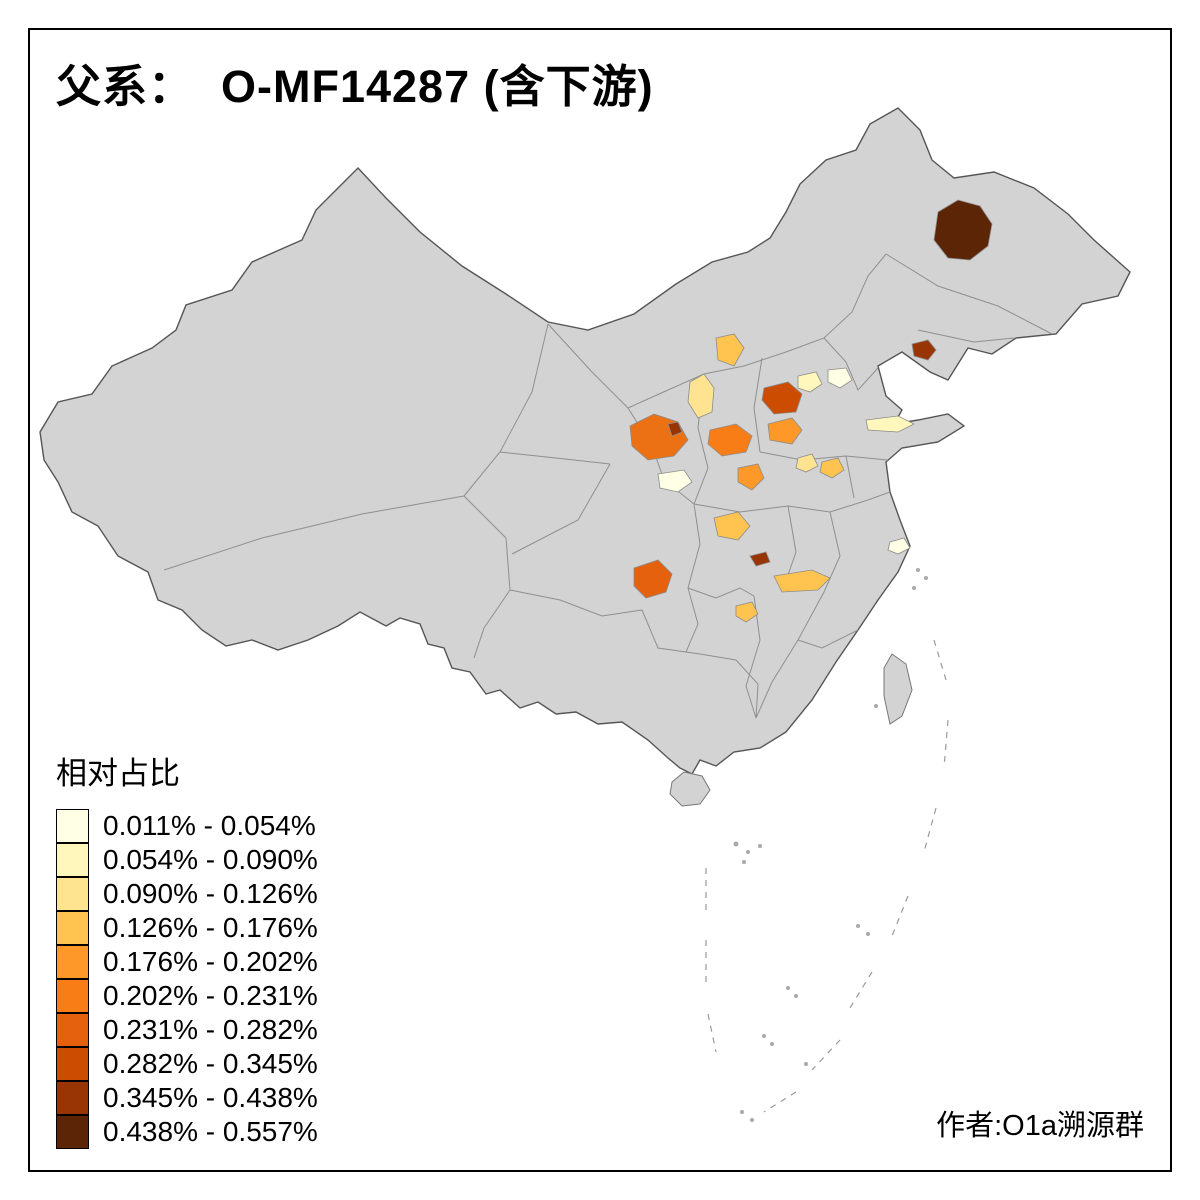 The image size is (1200, 1200). I want to click on taiwan-island, so click(898, 689).